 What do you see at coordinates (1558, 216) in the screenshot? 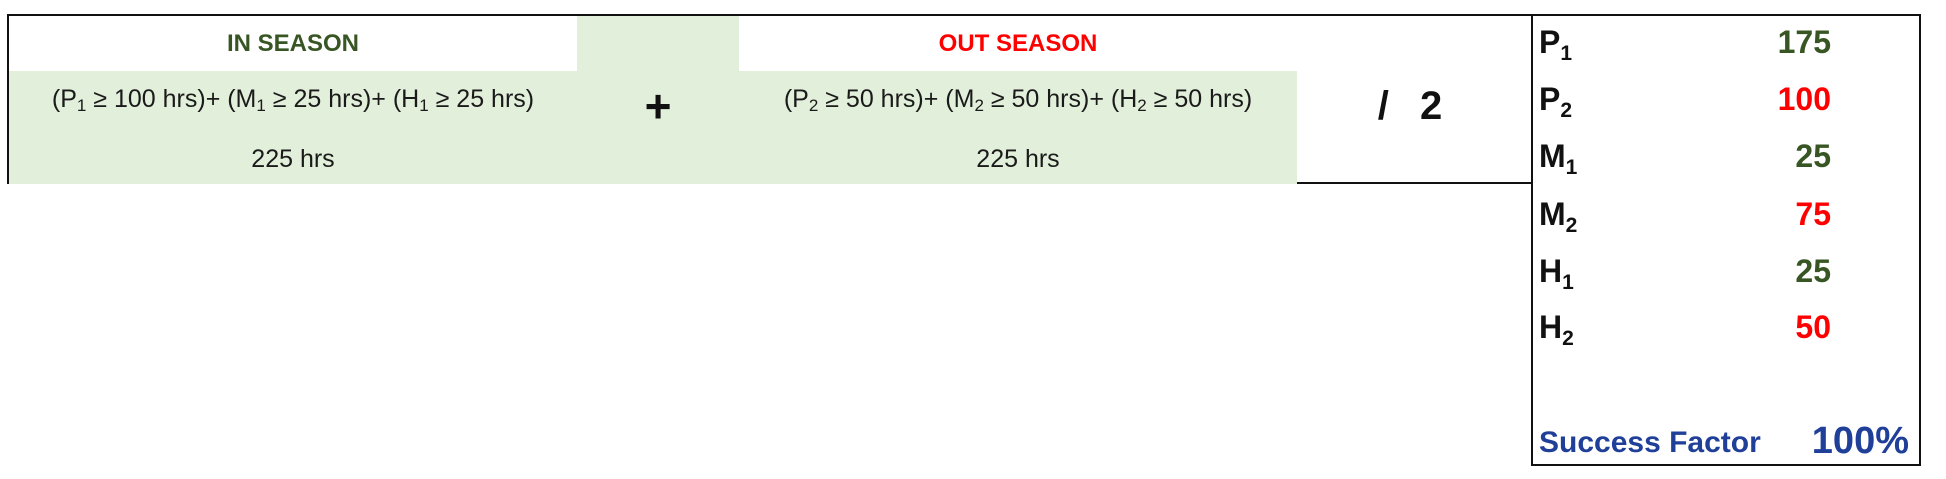
I see `value-label: M2` at bounding box center [1558, 216].